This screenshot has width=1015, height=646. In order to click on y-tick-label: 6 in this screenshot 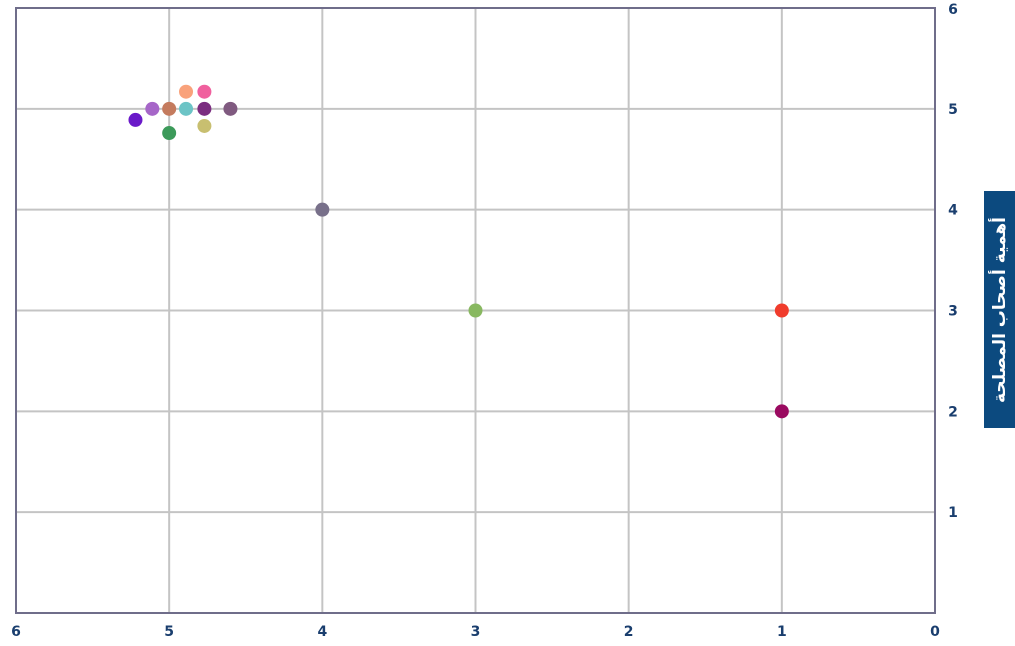, I will do `click(953, 10)`.